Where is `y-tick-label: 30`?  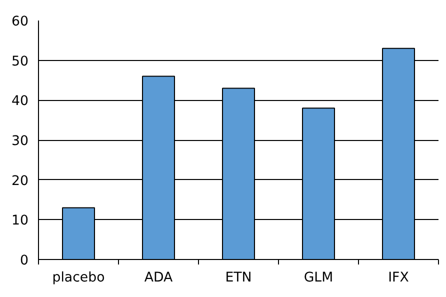 y-tick-label: 30 is located at coordinates (20, 141).